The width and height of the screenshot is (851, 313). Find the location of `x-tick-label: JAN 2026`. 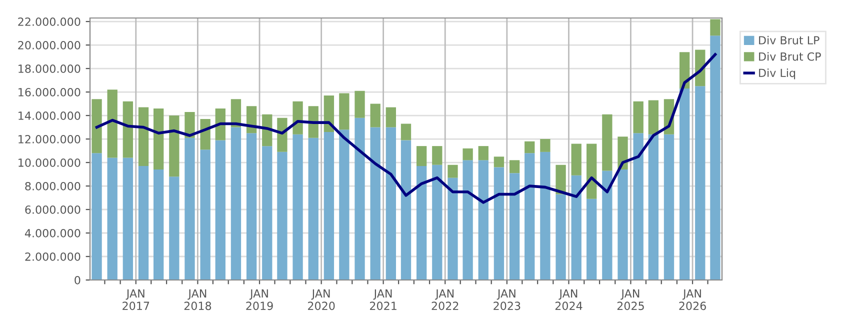

x-tick-label: JAN 2026 is located at coordinates (692, 299).